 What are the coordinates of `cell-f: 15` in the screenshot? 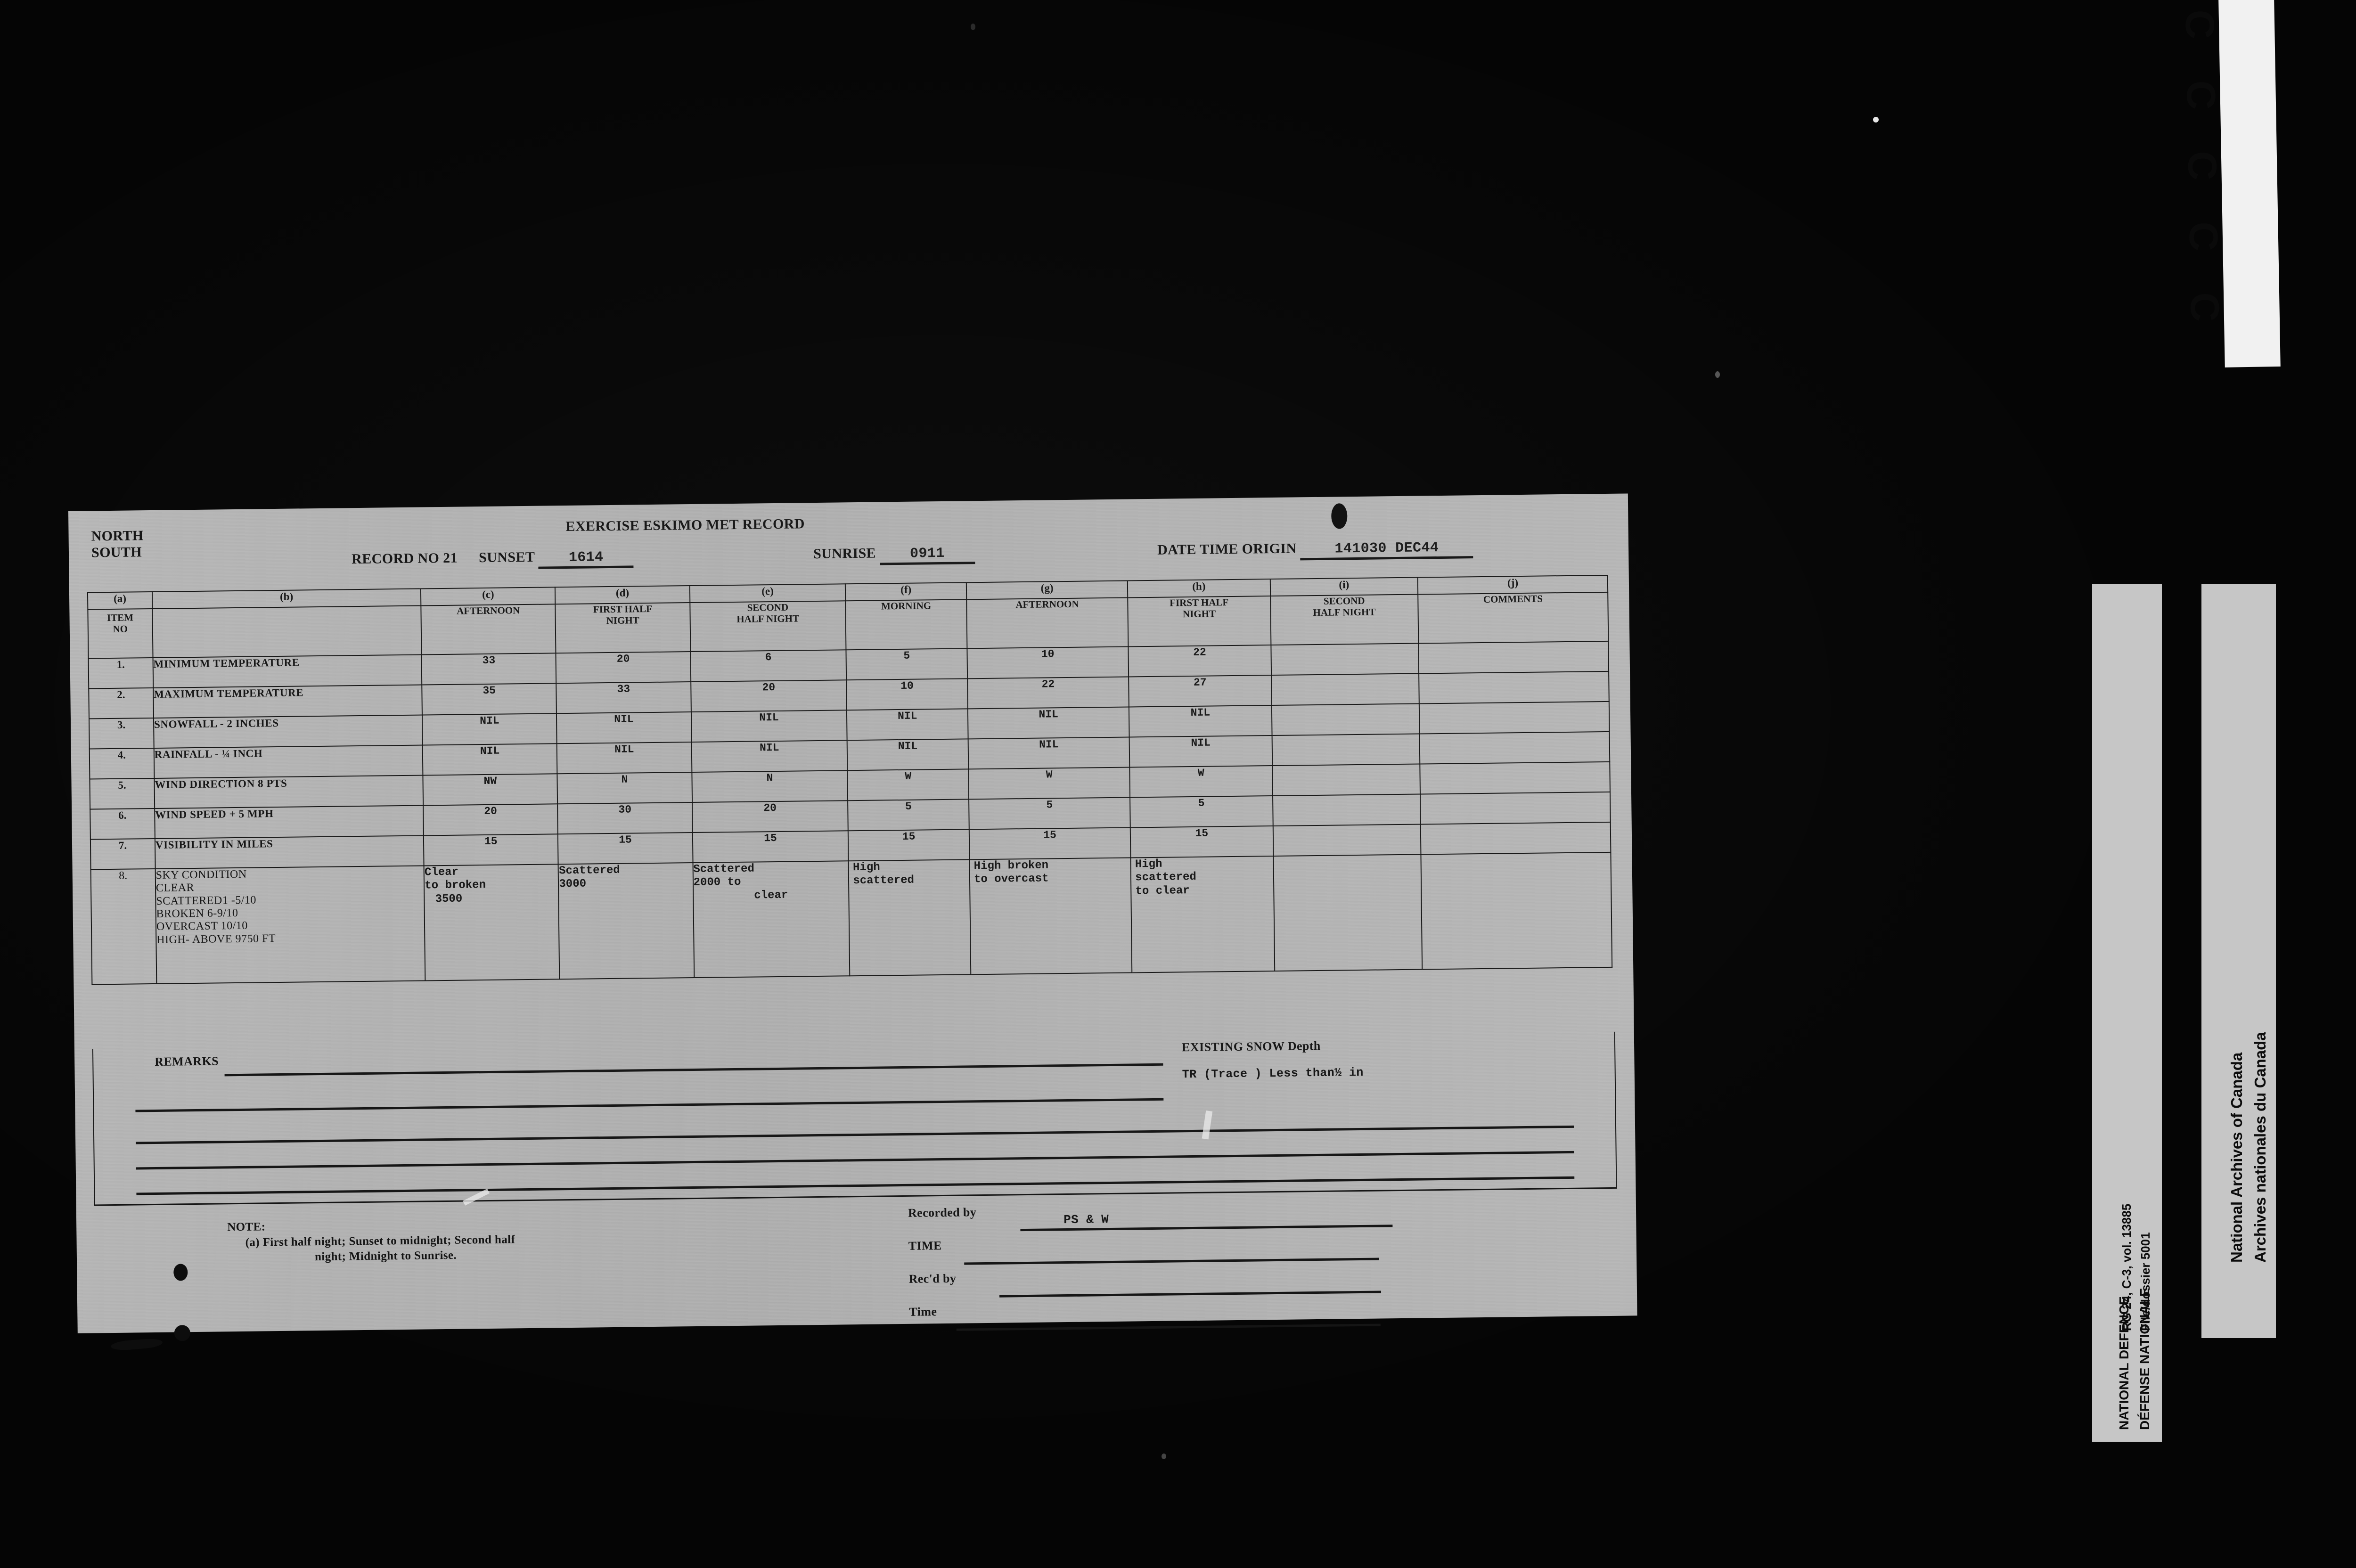 It's located at (909, 845).